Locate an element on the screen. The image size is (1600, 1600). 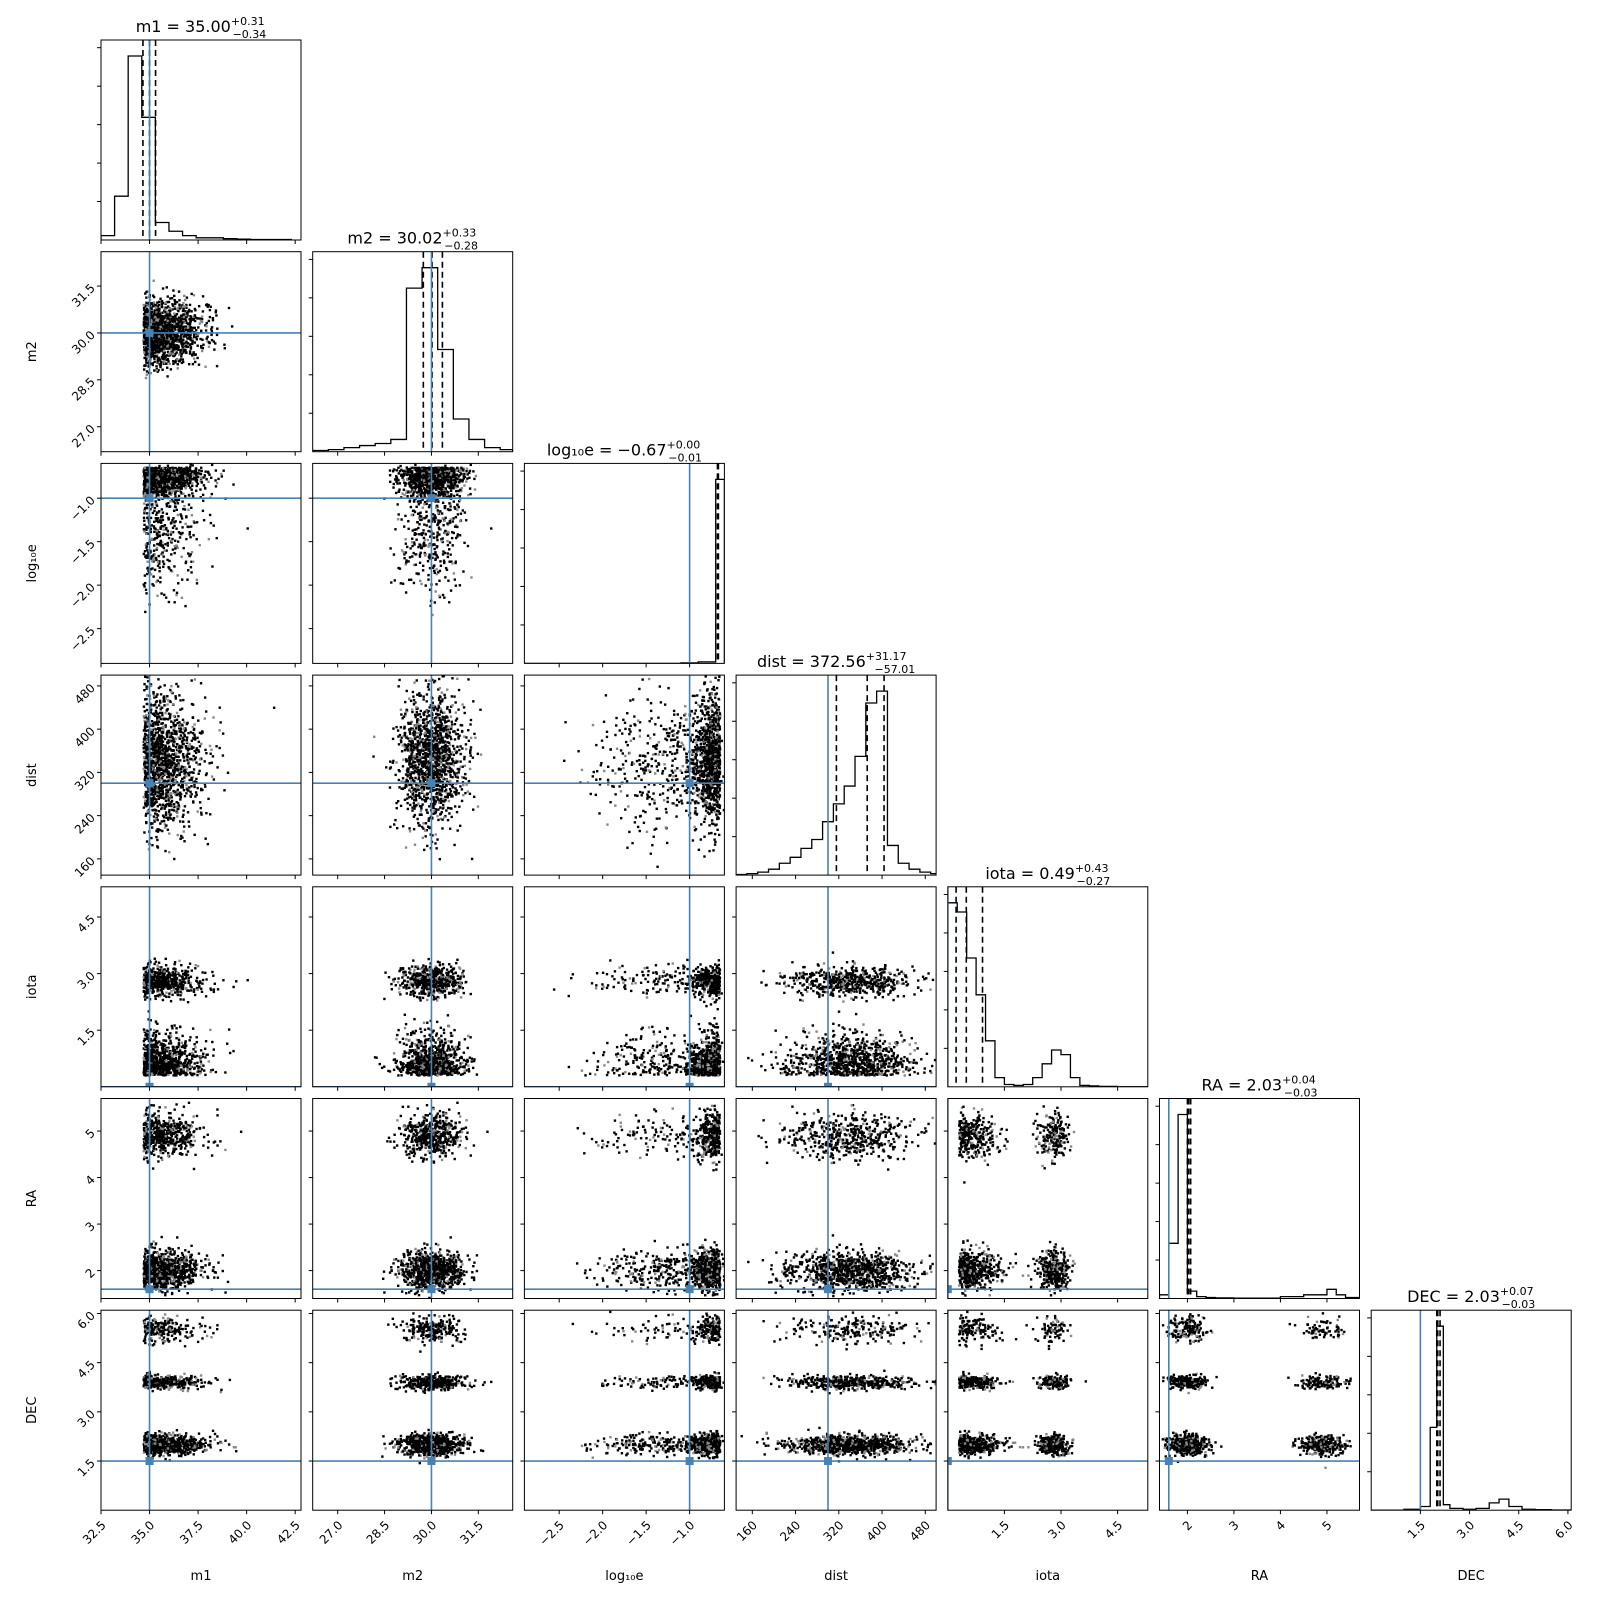
y-tick-label-m2: 27.0 is located at coordinates (83, 436).